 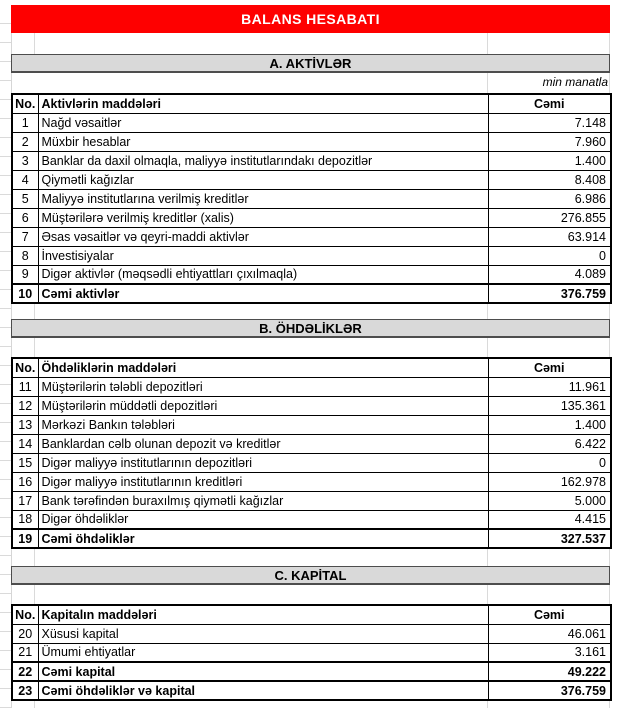 I want to click on row-number-cell: 11, so click(x=25, y=386).